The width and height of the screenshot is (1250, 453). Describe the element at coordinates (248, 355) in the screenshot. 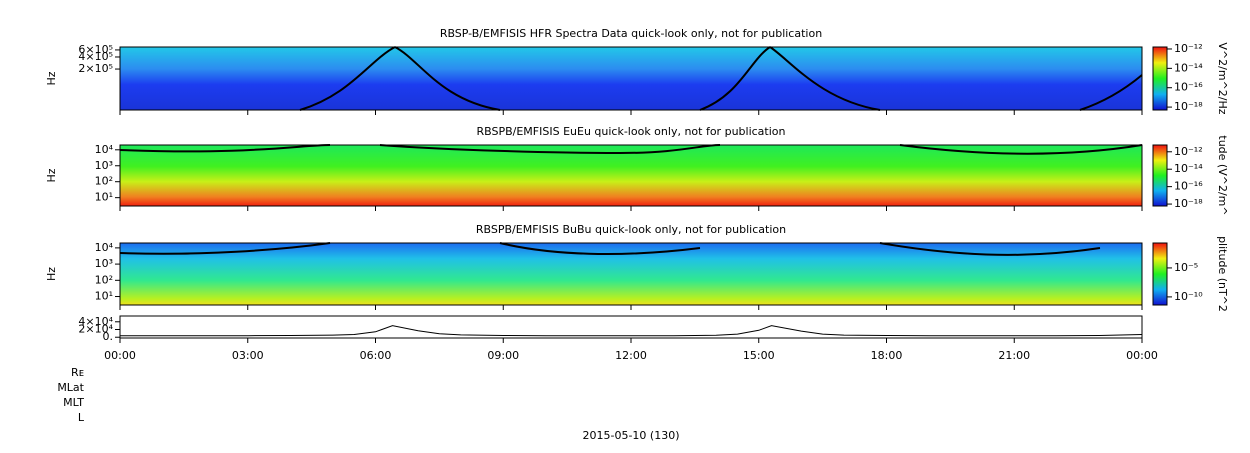

I see `x-tick-label: 03:00` at that location.